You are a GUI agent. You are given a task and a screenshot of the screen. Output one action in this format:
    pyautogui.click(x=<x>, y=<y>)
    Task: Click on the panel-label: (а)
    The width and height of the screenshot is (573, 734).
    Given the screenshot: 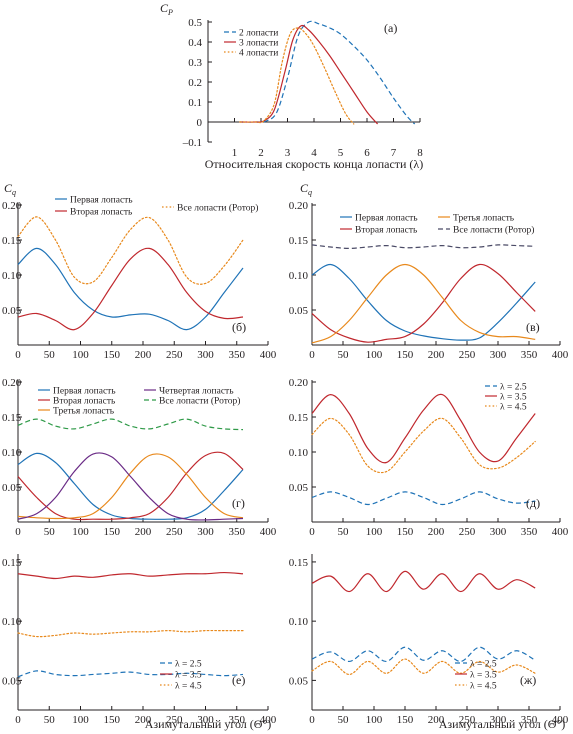 What is the action you would take?
    pyautogui.click(x=390, y=28)
    